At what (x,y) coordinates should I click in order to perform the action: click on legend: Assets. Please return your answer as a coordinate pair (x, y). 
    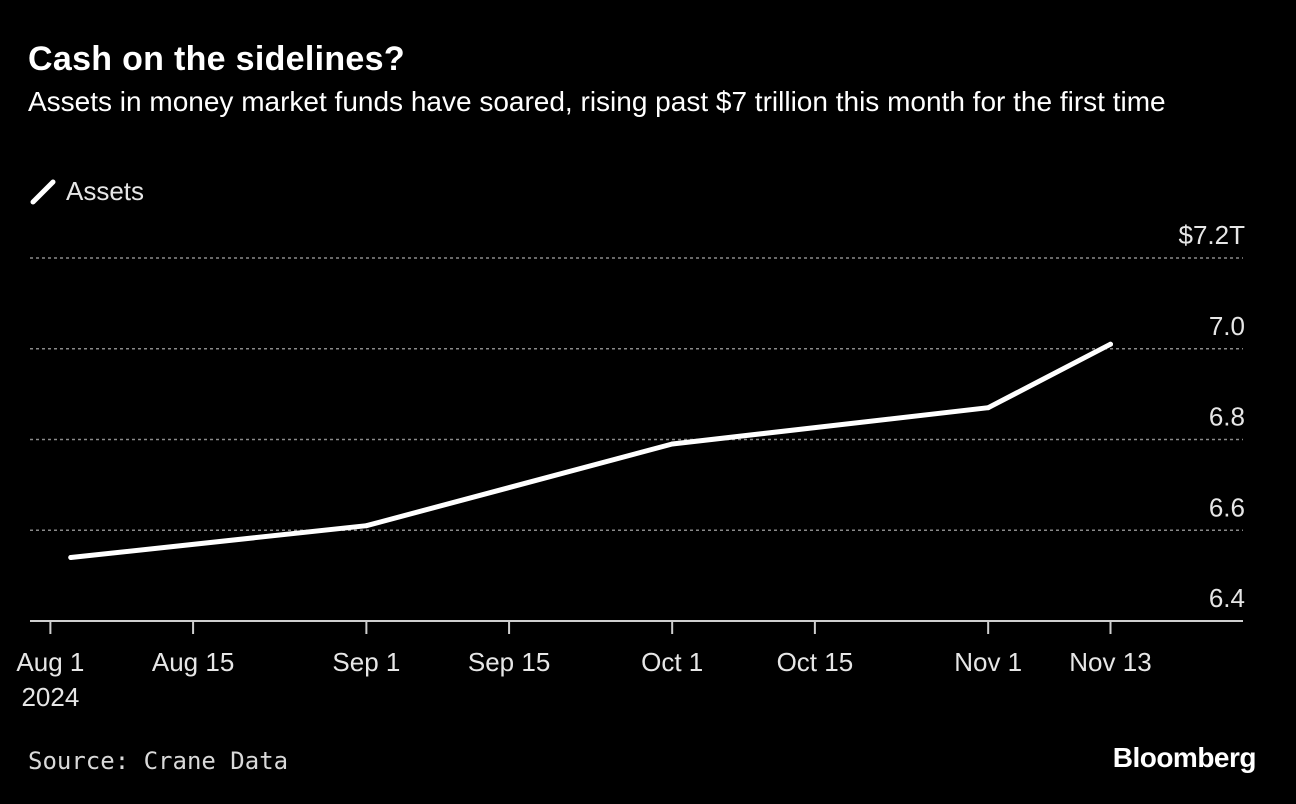
    Looking at the image, I should click on (87, 191).